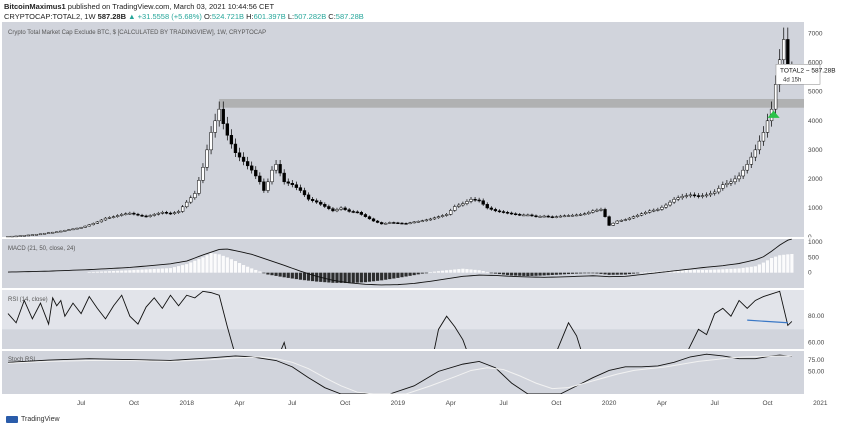 Image resolution: width=850 pixels, height=428 pixels. What do you see at coordinates (292, 403) in the screenshot?
I see `x-tick-label: Jul` at bounding box center [292, 403].